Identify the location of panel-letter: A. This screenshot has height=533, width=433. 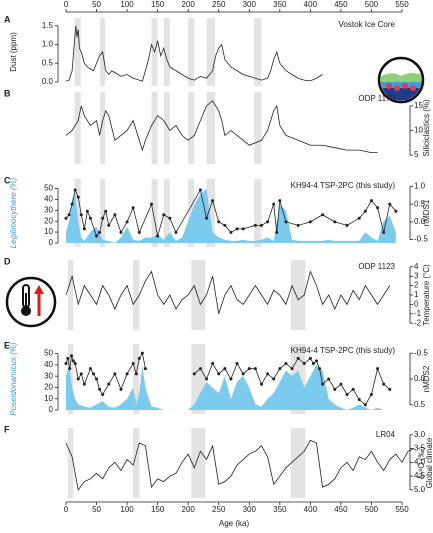
(7, 19).